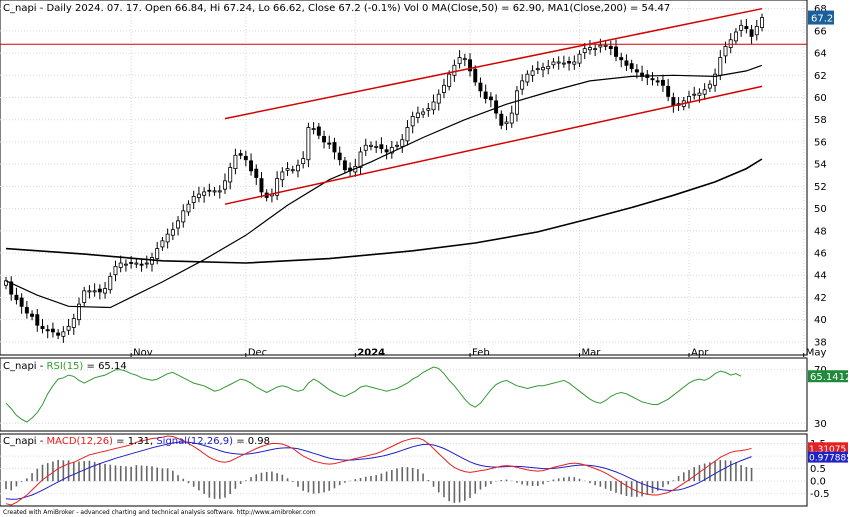 This screenshot has height=517, width=850. Describe the element at coordinates (820, 98) in the screenshot. I see `price-tick-label: 60` at that location.